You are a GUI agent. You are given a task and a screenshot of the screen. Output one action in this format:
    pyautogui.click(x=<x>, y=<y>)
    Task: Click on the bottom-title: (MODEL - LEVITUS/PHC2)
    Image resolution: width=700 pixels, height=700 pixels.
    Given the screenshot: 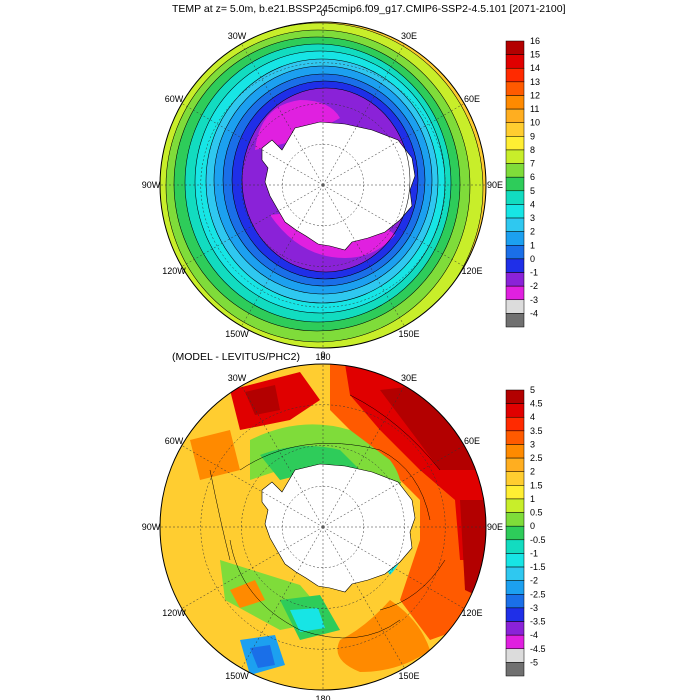 What is the action you would take?
    pyautogui.click(x=236, y=357)
    